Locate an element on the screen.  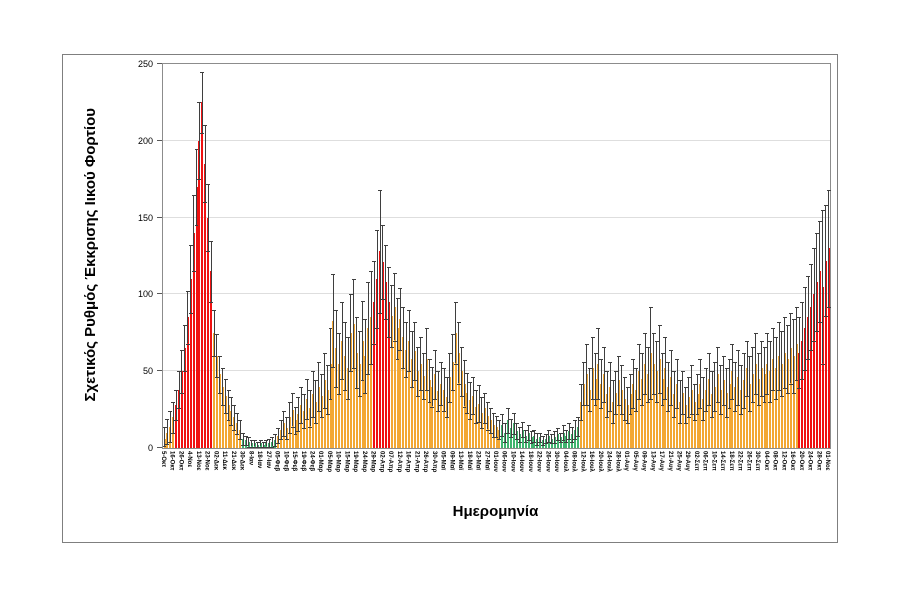
x-tick-label: 8-Ιαν is located at coordinates (250, 458).